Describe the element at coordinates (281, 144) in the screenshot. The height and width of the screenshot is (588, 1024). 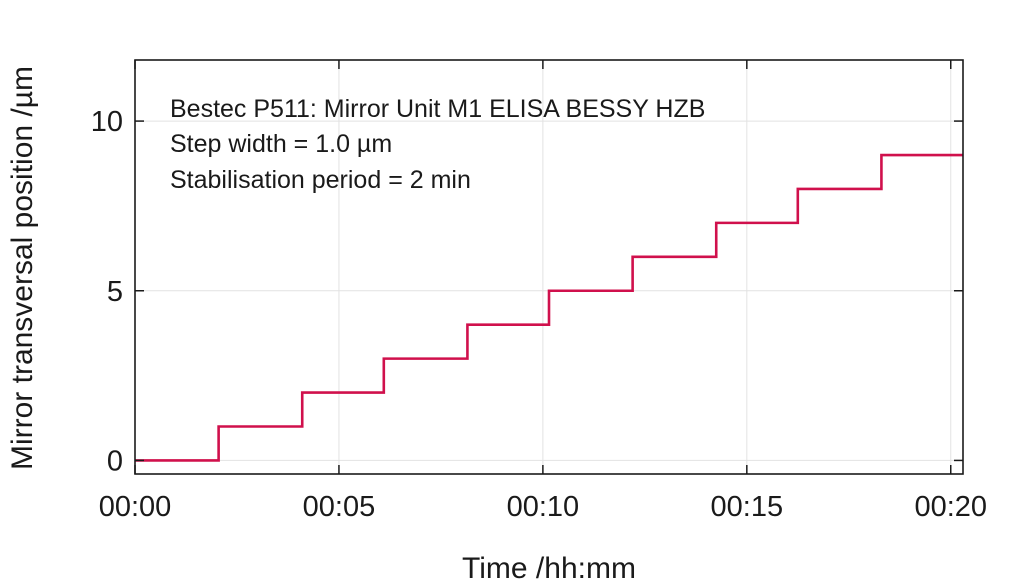
I see `annotation-step-width: Step width = 1.0 µm` at that location.